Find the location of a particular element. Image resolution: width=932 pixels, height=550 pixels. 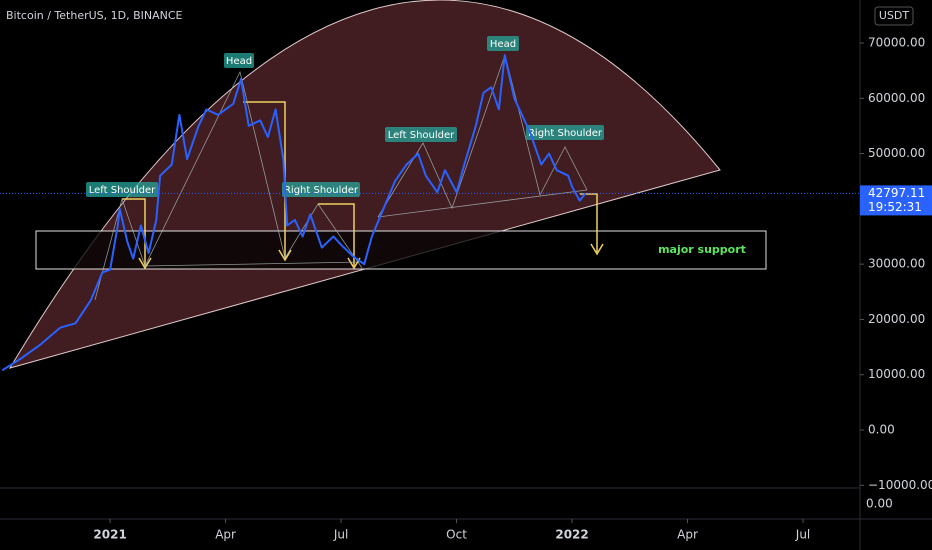

y-tick-label: 20000.00 is located at coordinates (896, 319).